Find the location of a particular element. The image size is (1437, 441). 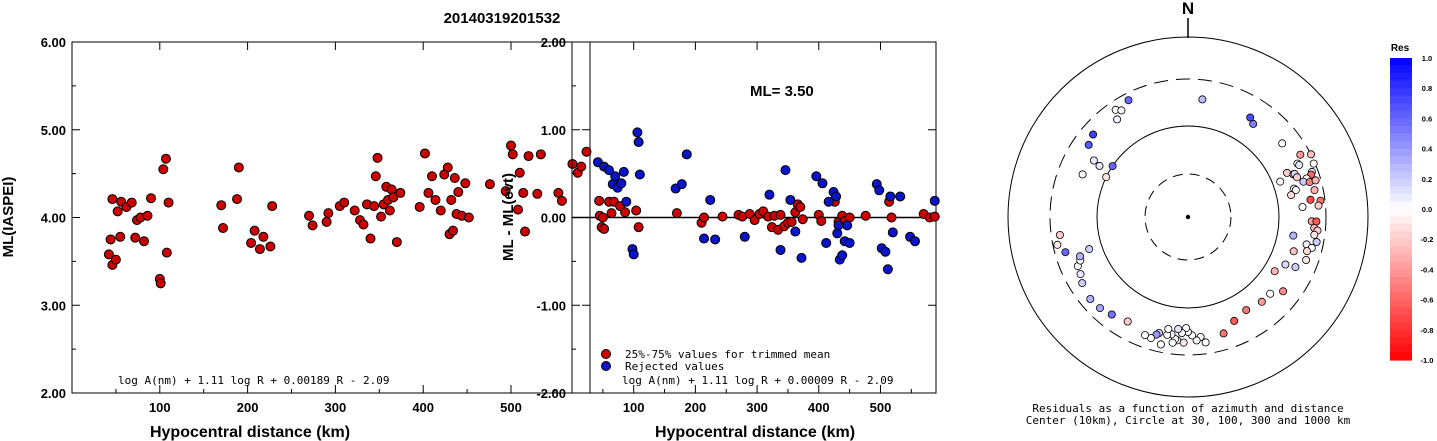

residual-x-tick-label: 500 is located at coordinates (881, 407).